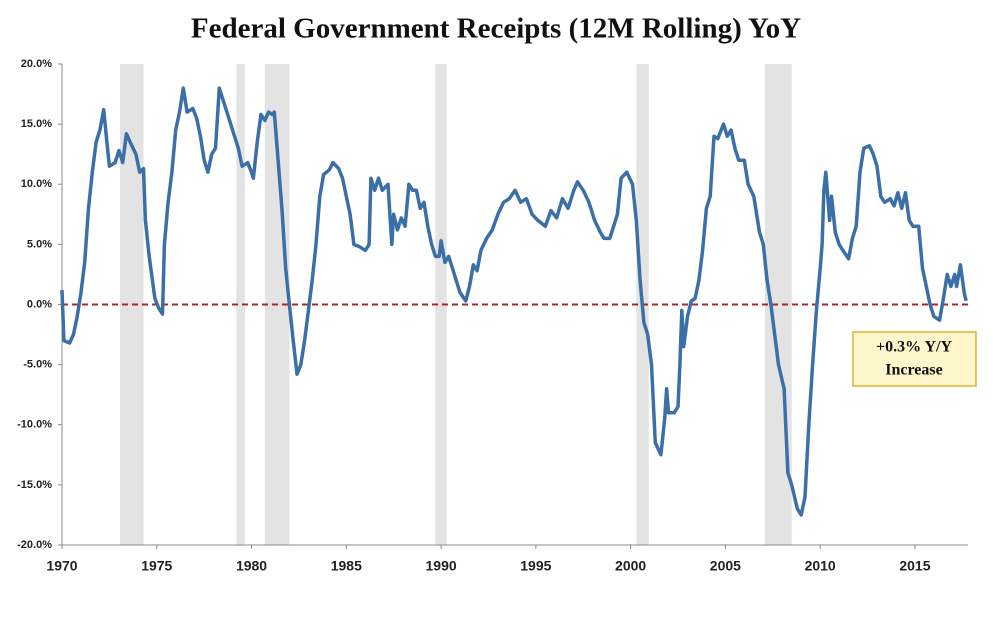 The width and height of the screenshot is (993, 630). What do you see at coordinates (630, 566) in the screenshot?
I see `x-tick-label: 2000` at bounding box center [630, 566].